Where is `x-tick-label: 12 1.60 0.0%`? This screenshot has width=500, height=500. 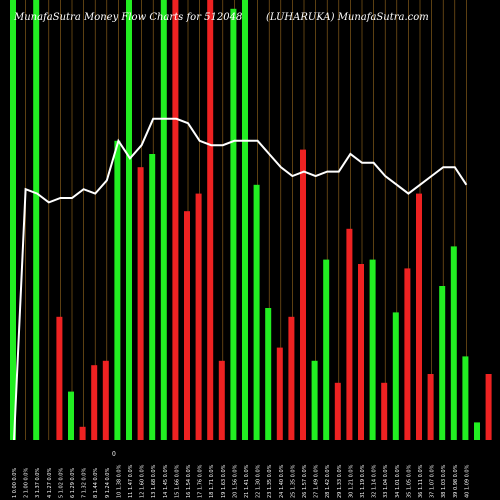 x-tick-label: 12 1.60 0.0% is located at coordinates (143, 481).